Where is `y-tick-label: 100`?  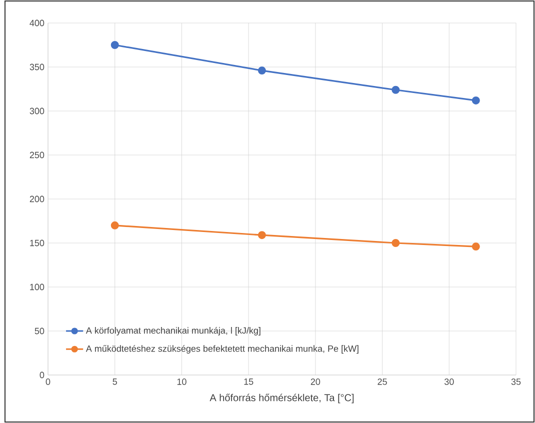
y-tick-label: 100 is located at coordinates (37, 287).